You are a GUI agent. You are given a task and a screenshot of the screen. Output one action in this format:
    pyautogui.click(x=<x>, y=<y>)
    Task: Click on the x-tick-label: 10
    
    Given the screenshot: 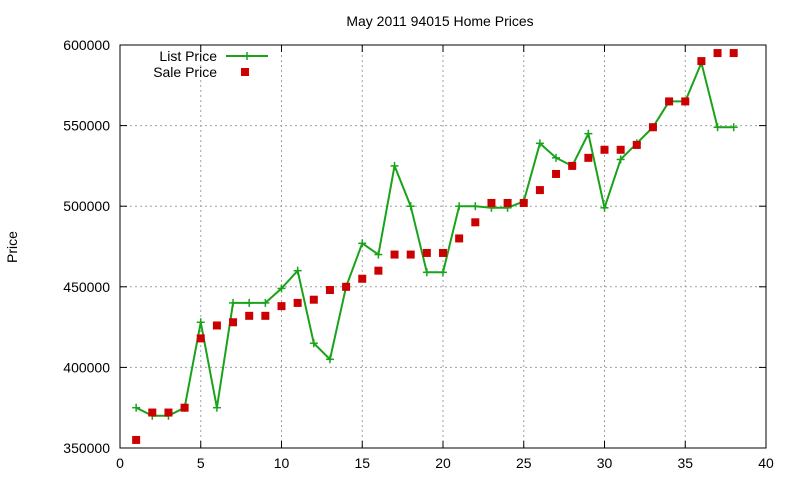 What is the action you would take?
    pyautogui.click(x=282, y=463)
    